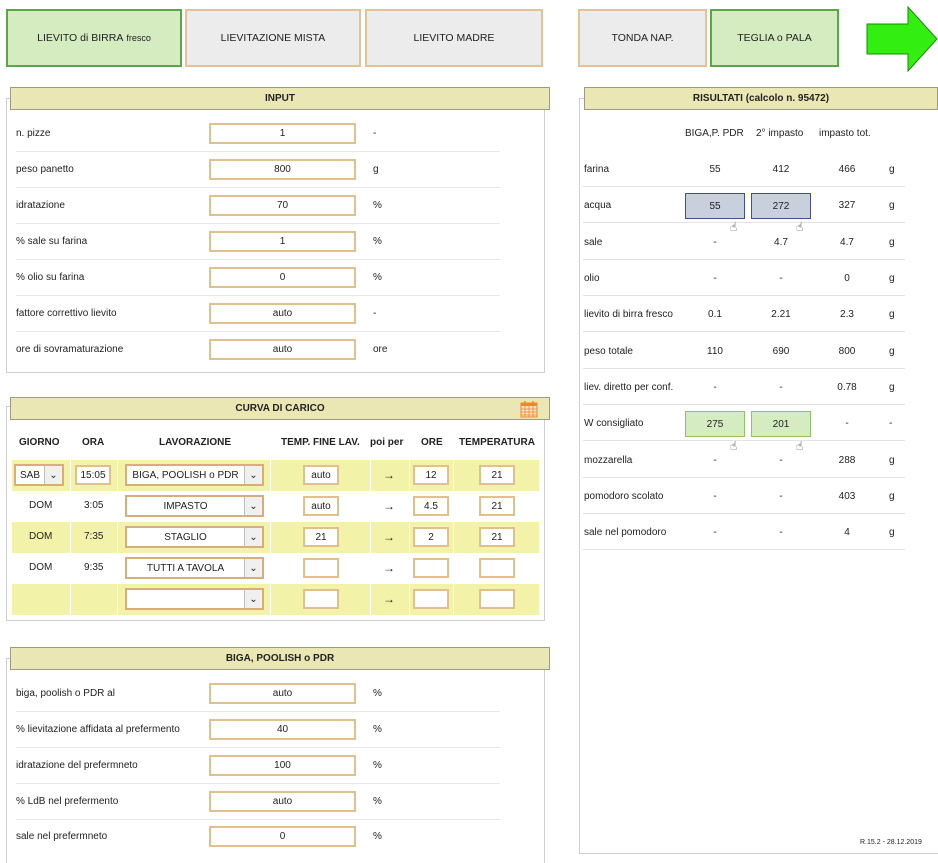 This screenshot has width=938, height=863. Describe the element at coordinates (780, 133) in the screenshot. I see `col-header-secondo-impasto: 2° impasto` at that location.